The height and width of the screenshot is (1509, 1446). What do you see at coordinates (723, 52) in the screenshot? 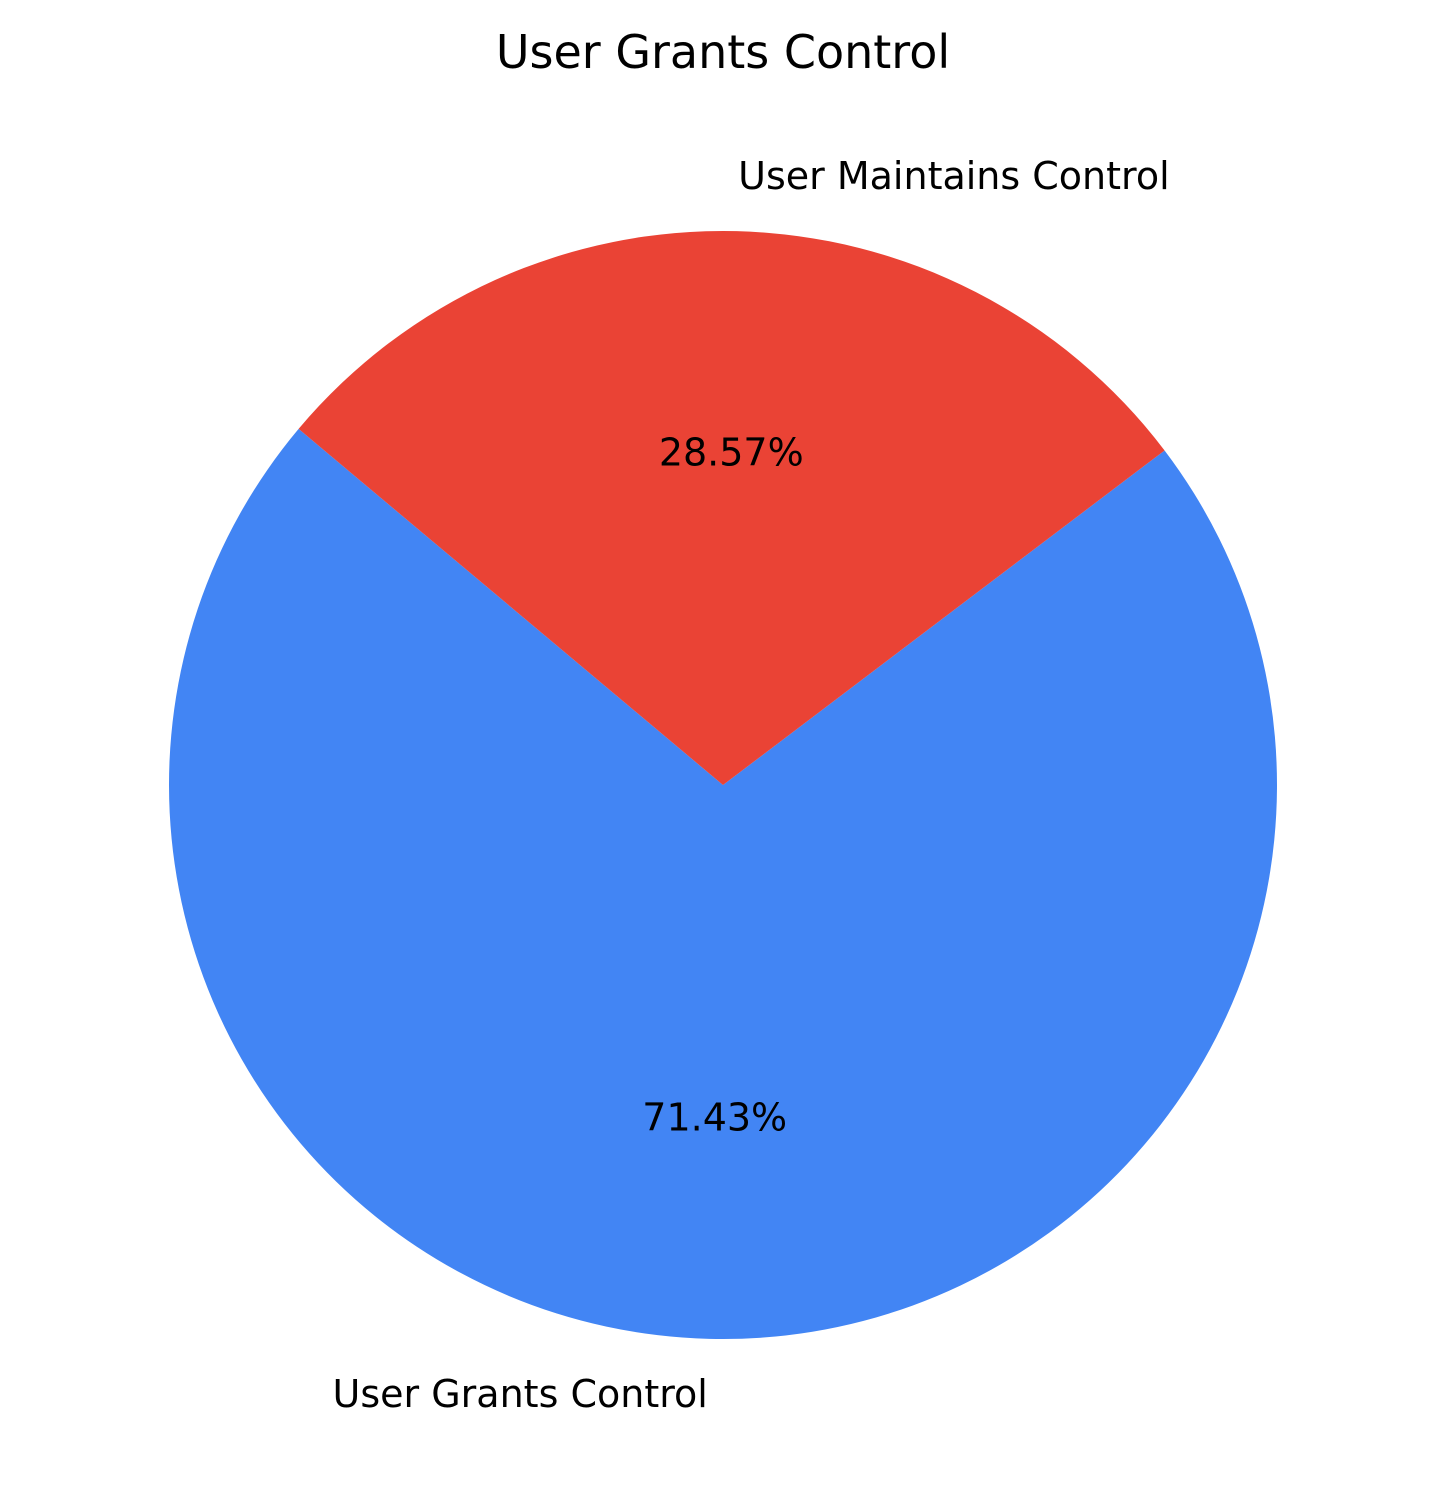
I see `chart-title: User Grants Control` at bounding box center [723, 52].